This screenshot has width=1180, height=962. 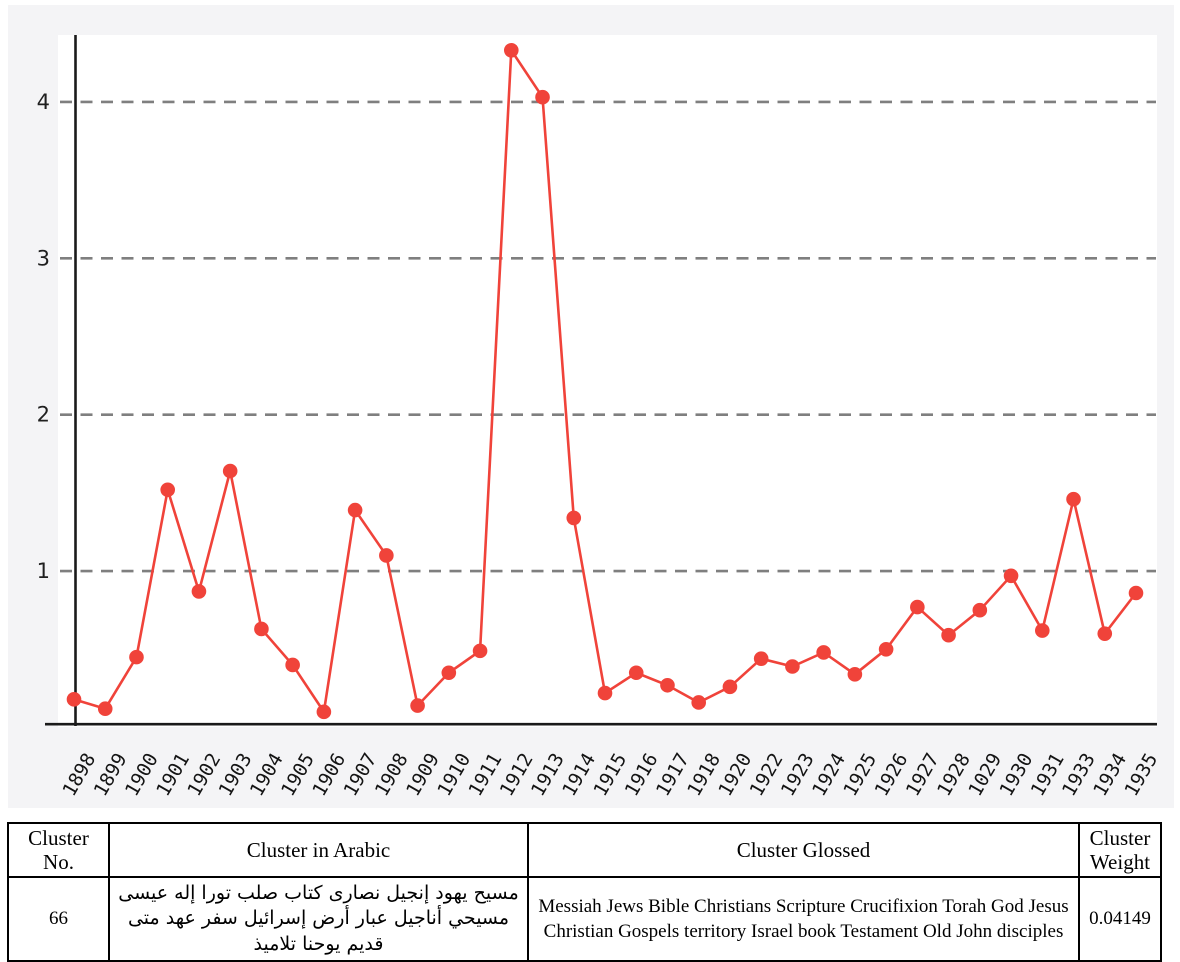 What do you see at coordinates (43, 102) in the screenshot?
I see `y-tick-label-4: 4` at bounding box center [43, 102].